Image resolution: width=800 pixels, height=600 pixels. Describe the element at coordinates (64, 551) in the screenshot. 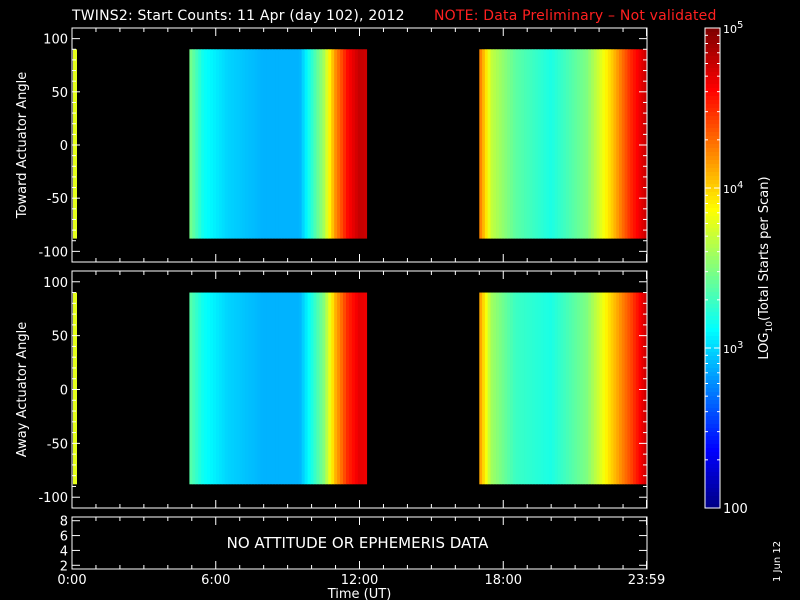

I see `ytick-label: 4` at that location.